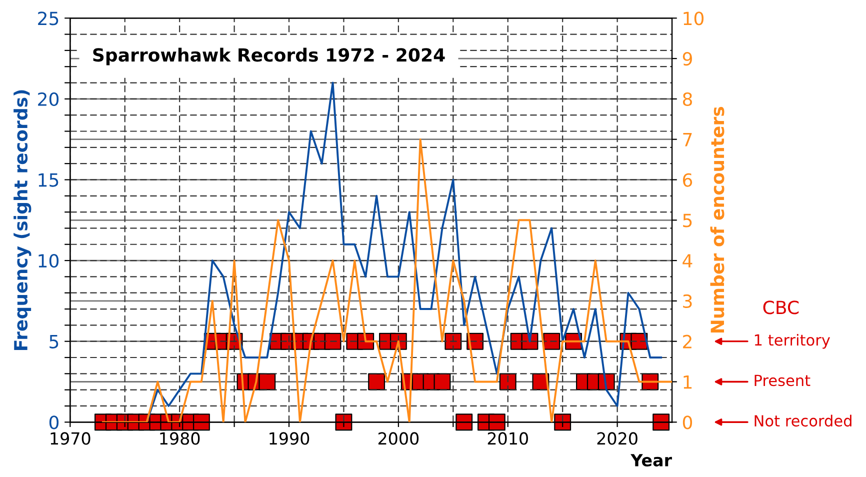 The image size is (866, 477). I want to click on x-tick-label: 1990, so click(290, 438).